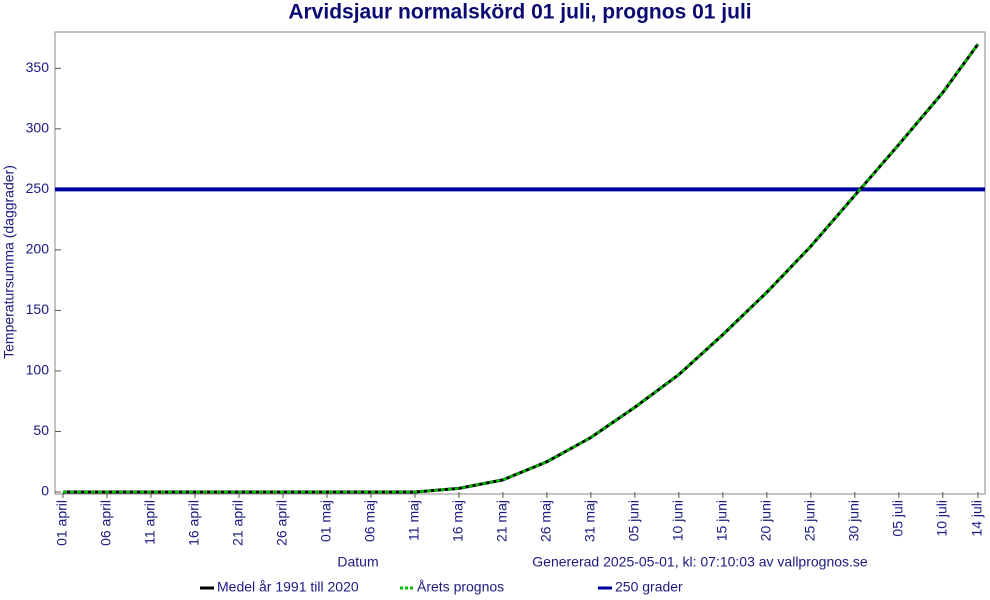 The image size is (990, 600). I want to click on x-tick-label: 16 april, so click(194, 523).